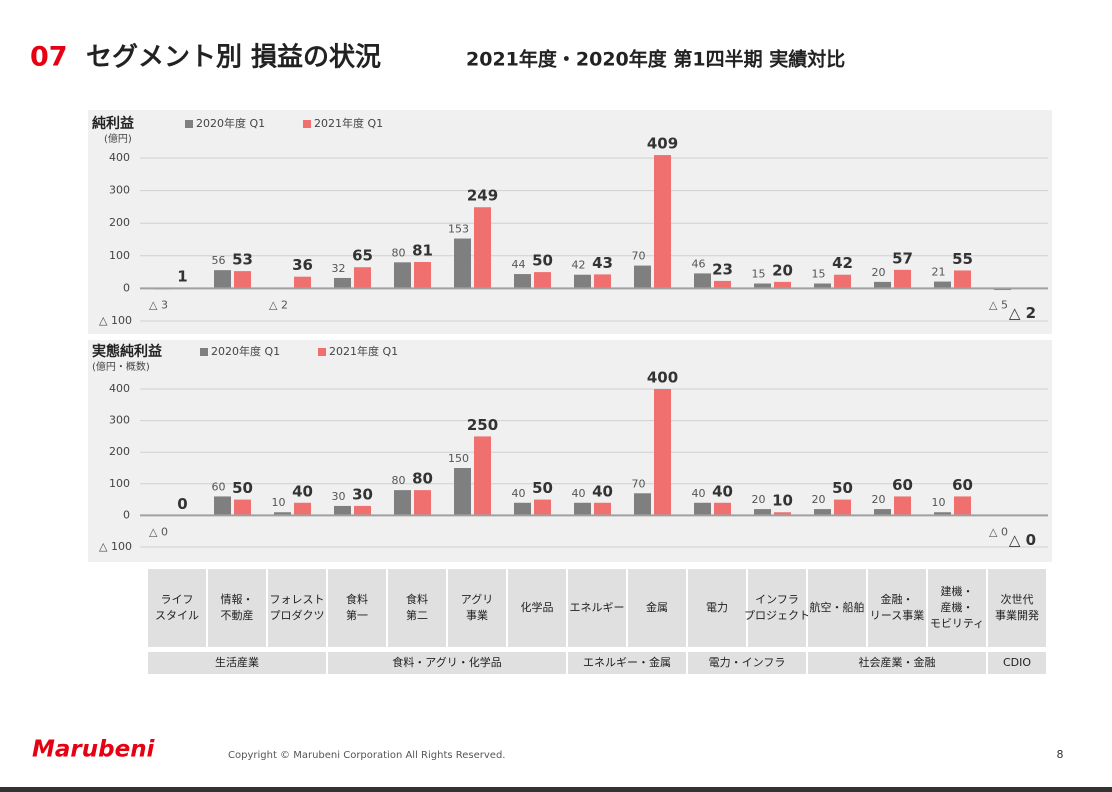 The image size is (1112, 792). What do you see at coordinates (339, 268) in the screenshot?
I see `value-label: 32` at bounding box center [339, 268].